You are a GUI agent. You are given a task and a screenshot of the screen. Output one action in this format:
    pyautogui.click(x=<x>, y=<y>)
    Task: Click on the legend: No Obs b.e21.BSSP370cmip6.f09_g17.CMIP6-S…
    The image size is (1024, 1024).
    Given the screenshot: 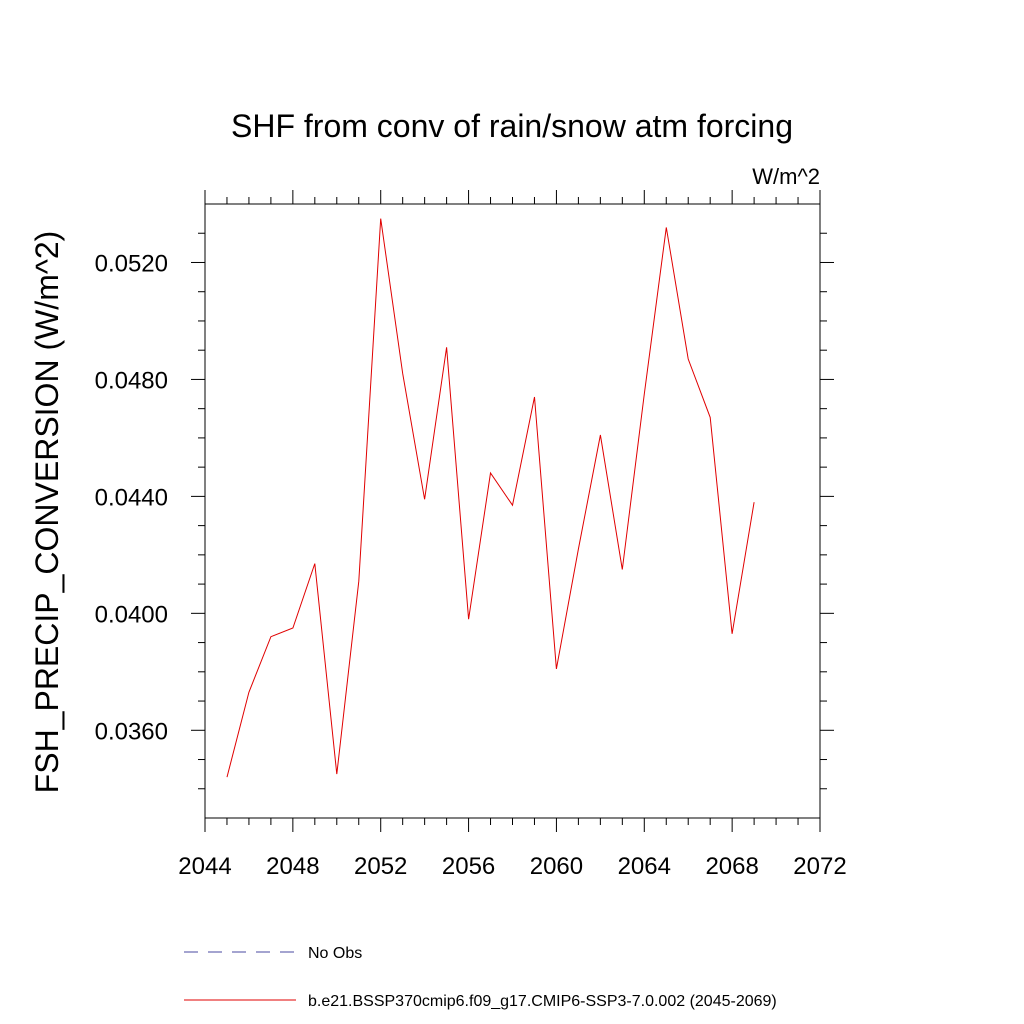 What is the action you would take?
    pyautogui.click(x=480, y=977)
    